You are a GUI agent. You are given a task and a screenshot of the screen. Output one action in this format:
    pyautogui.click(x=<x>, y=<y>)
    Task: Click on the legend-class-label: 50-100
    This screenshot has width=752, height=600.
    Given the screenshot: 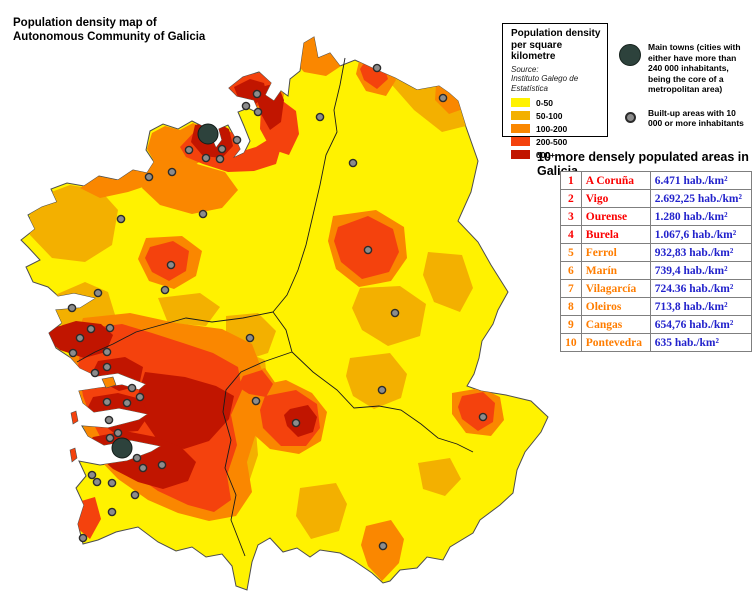 What is the action you would take?
    pyautogui.click(x=549, y=115)
    